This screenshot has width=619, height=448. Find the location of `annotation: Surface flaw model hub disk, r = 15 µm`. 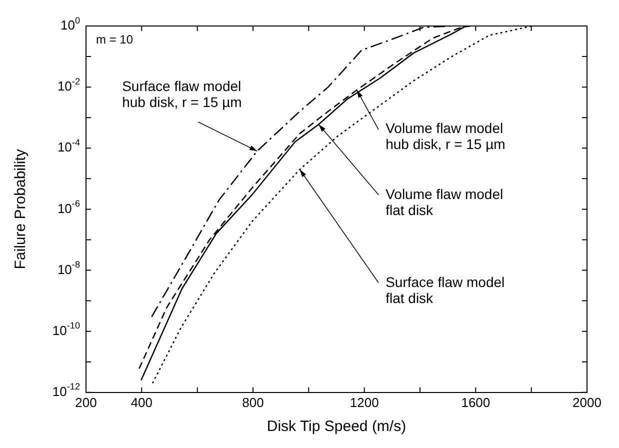

annotation: Surface flaw model hub disk, r = 15 µm is located at coordinates (182, 94).